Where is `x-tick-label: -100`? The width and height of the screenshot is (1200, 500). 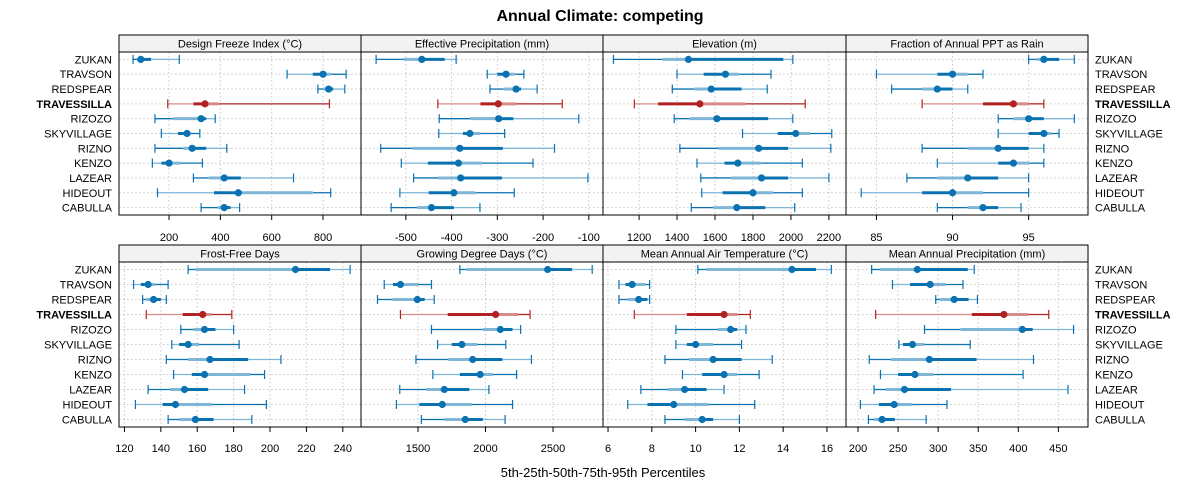 x-tick-label: -100 is located at coordinates (589, 238).